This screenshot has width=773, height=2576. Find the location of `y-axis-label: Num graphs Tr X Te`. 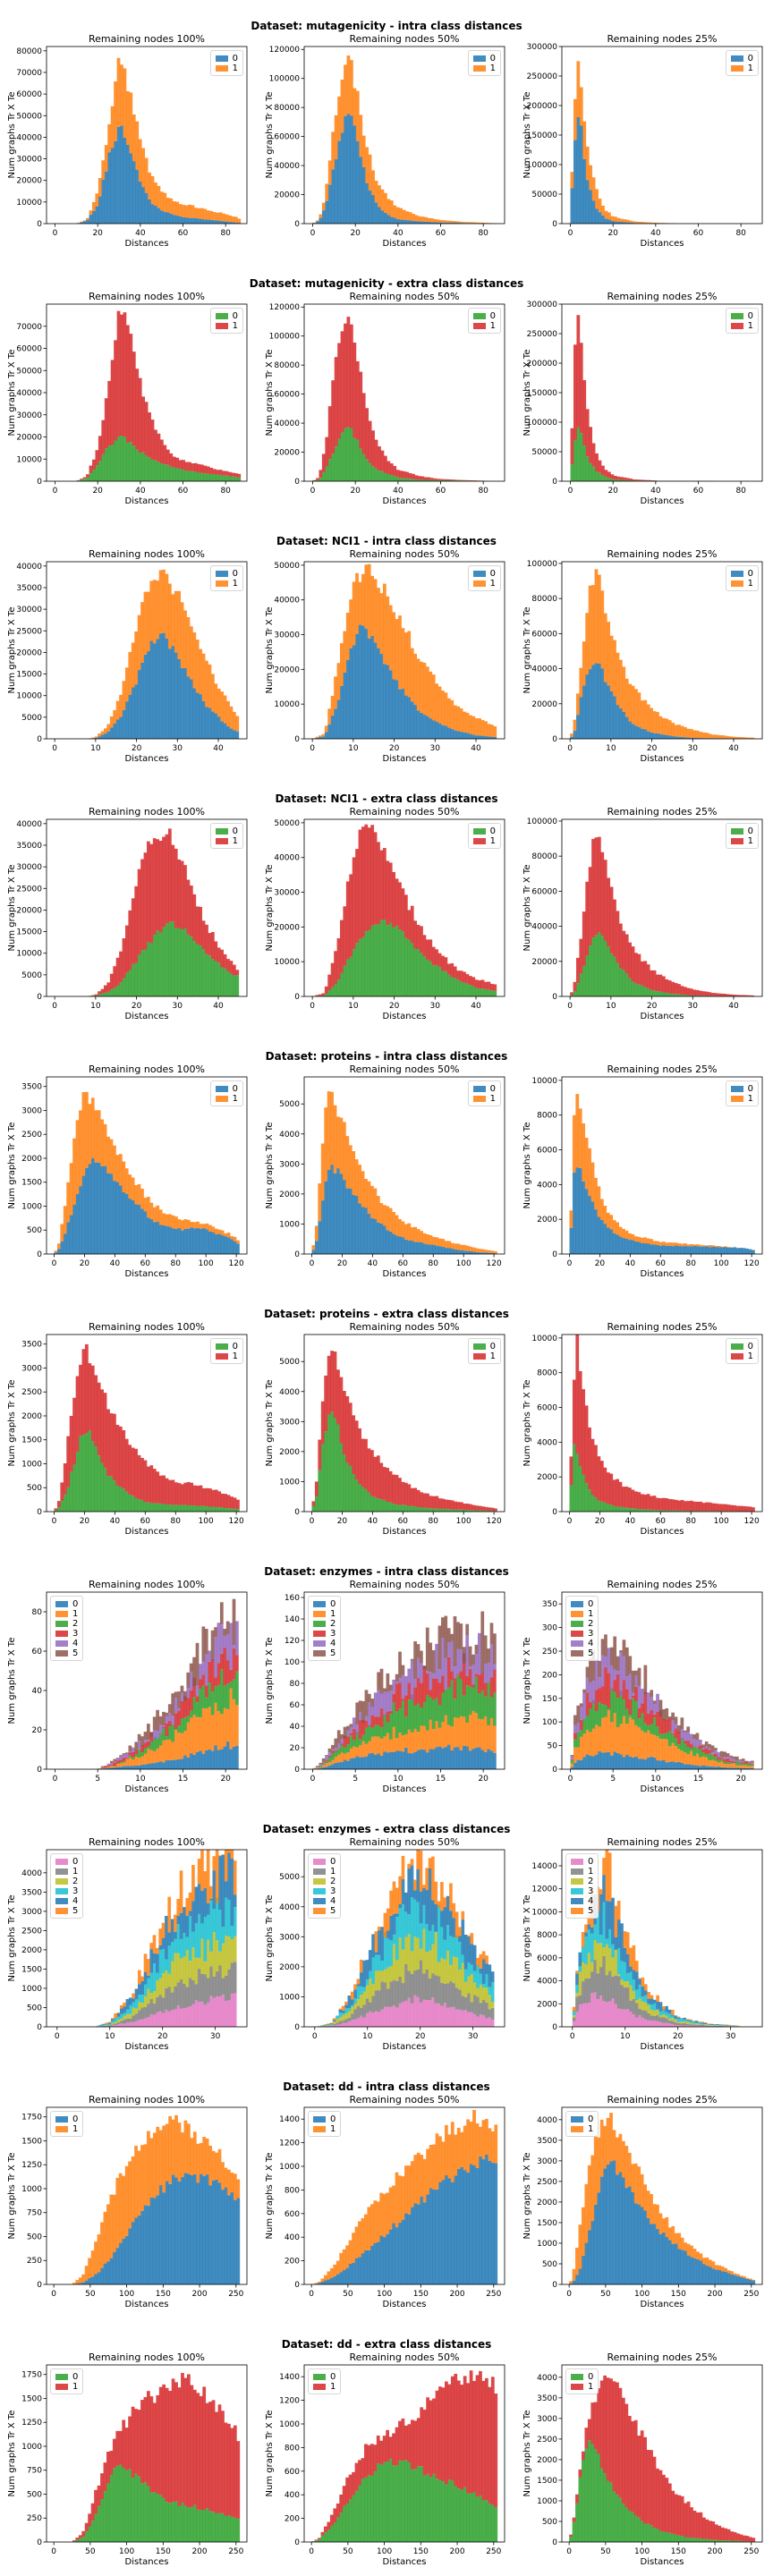

y-axis-label: Num graphs Tr X Te is located at coordinates (12, 650).